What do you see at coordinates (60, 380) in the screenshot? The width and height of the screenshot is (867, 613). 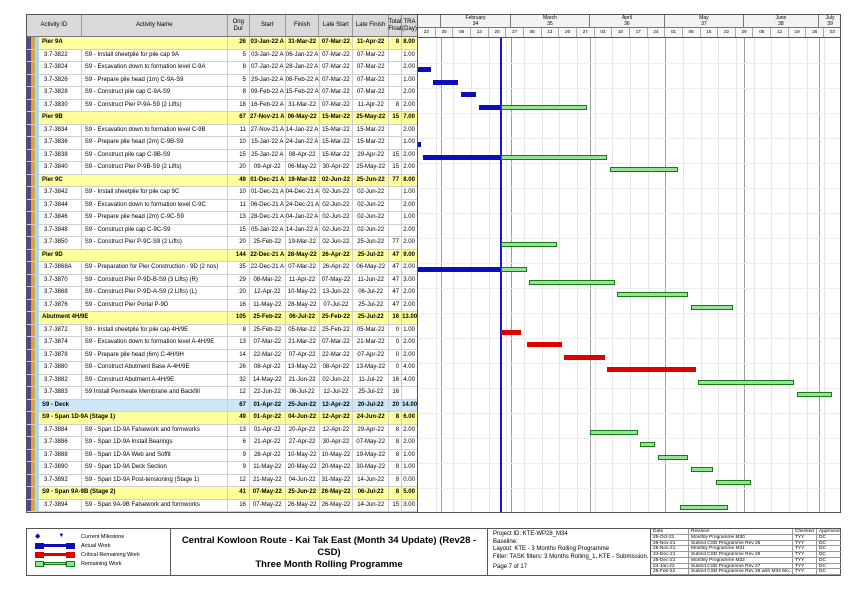 I see `activity-id-cell: 3.7-3882` at bounding box center [60, 380].